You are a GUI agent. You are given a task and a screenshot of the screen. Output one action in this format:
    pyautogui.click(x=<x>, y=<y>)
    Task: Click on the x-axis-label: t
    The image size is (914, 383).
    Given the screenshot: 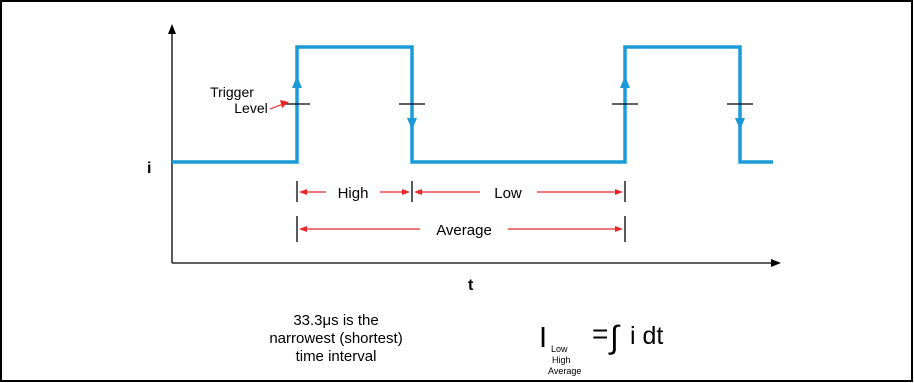 What is the action you would take?
    pyautogui.click(x=471, y=285)
    